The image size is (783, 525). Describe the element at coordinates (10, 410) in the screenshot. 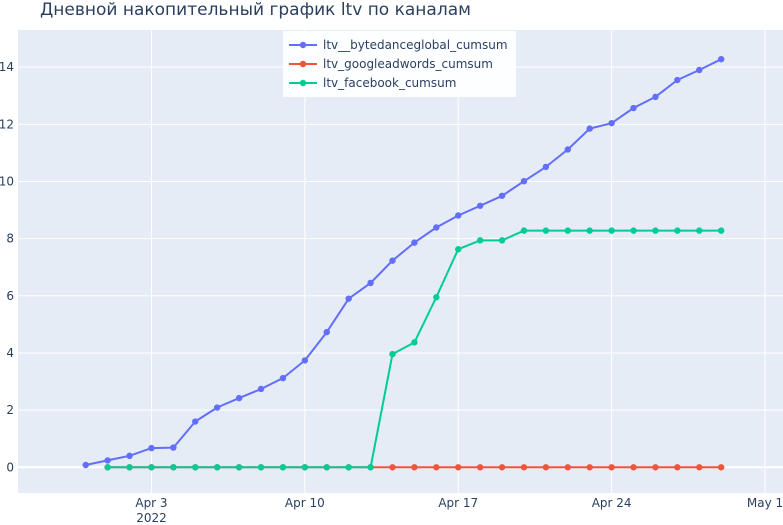

I see `y-tick-label: 2` at that location.